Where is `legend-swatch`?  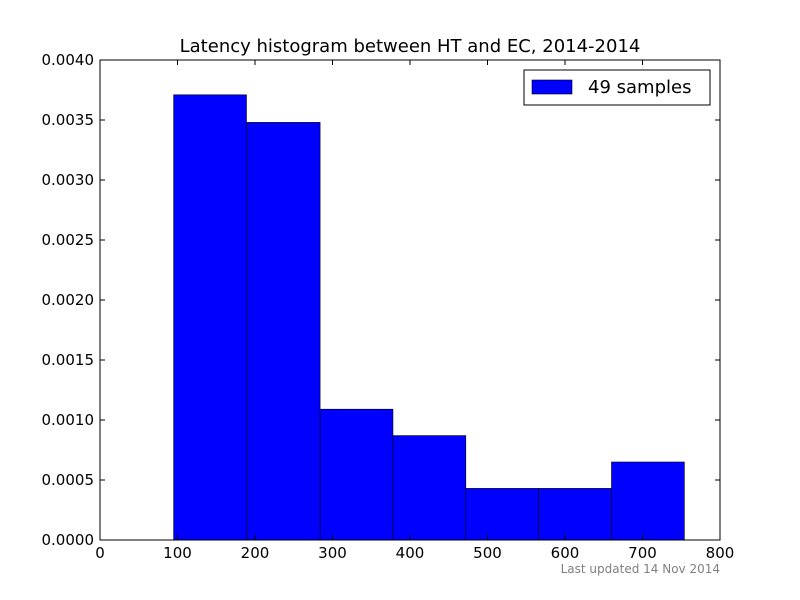 legend-swatch is located at coordinates (552, 87).